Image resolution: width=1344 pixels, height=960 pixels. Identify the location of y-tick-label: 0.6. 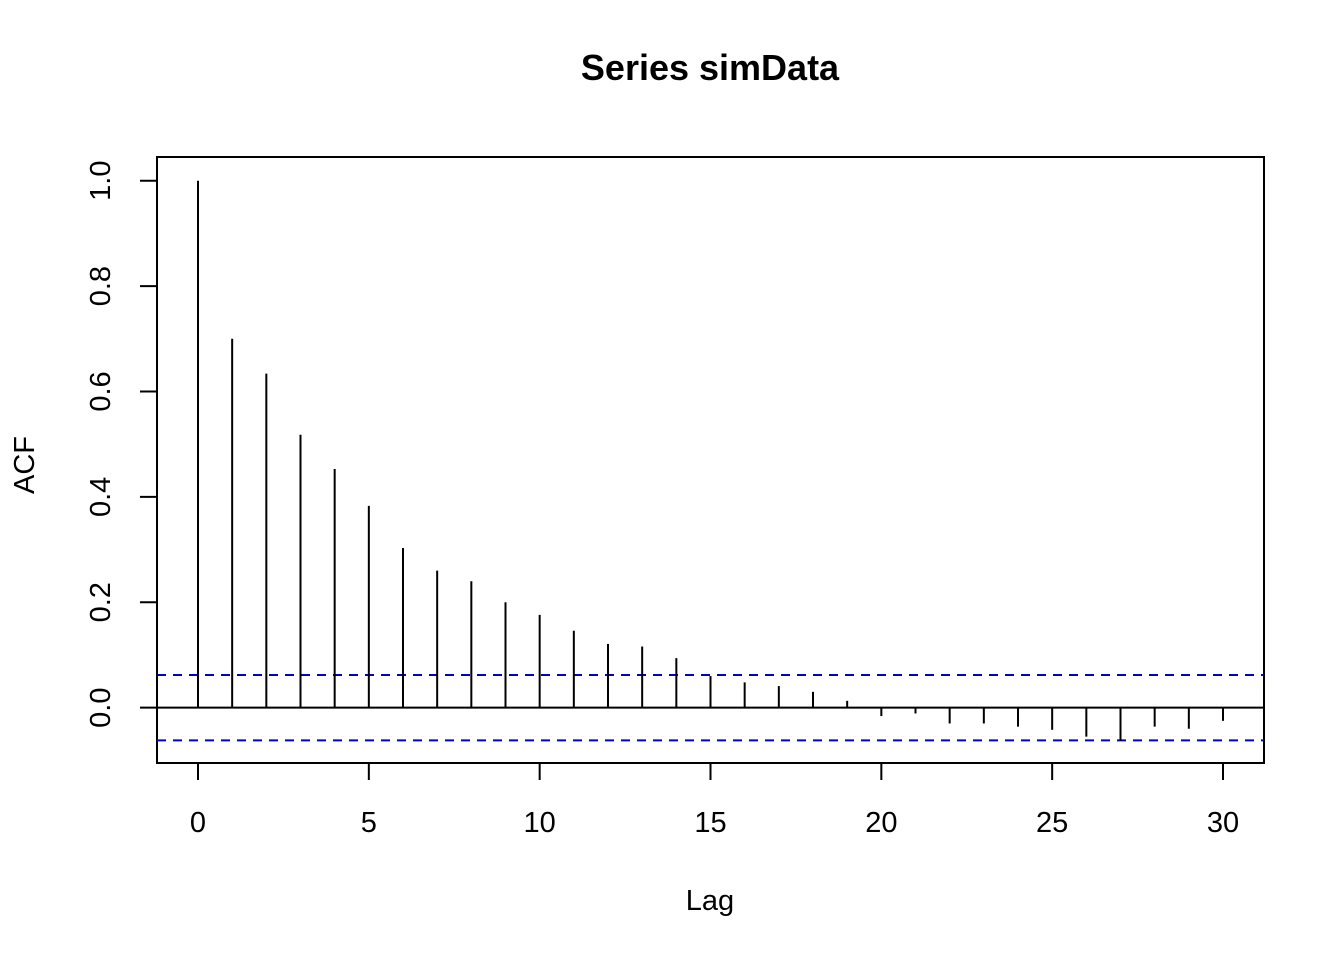
(101, 391).